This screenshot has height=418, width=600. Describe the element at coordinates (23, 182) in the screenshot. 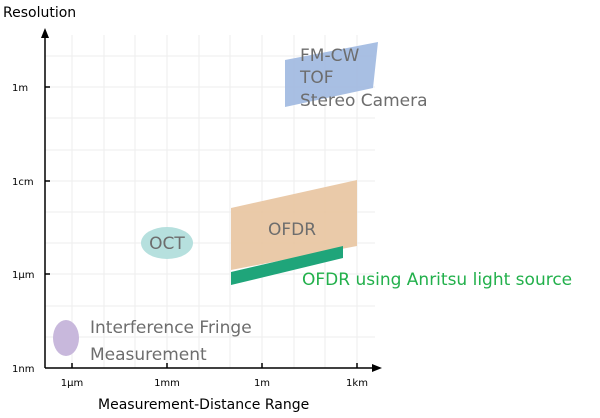

I see `y-tick-label: 1cm` at that location.